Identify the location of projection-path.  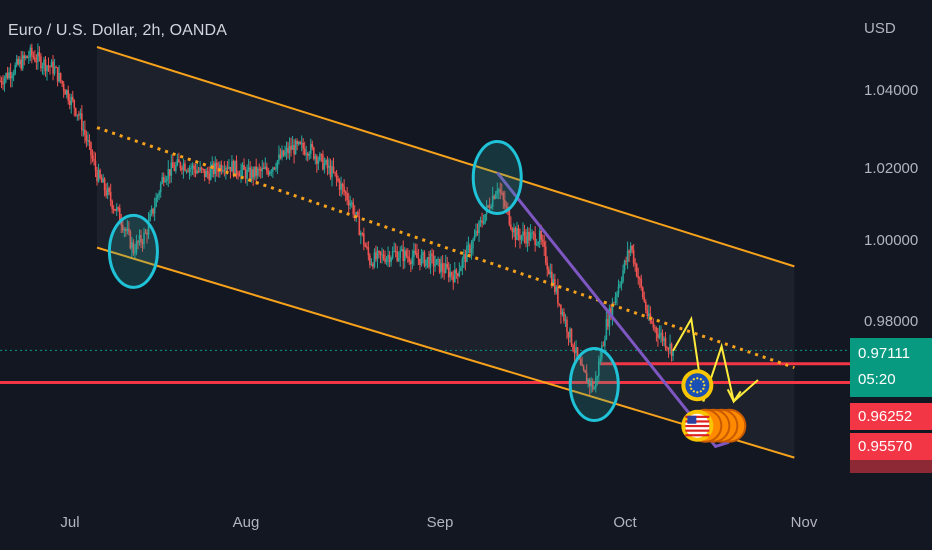
(715, 359).